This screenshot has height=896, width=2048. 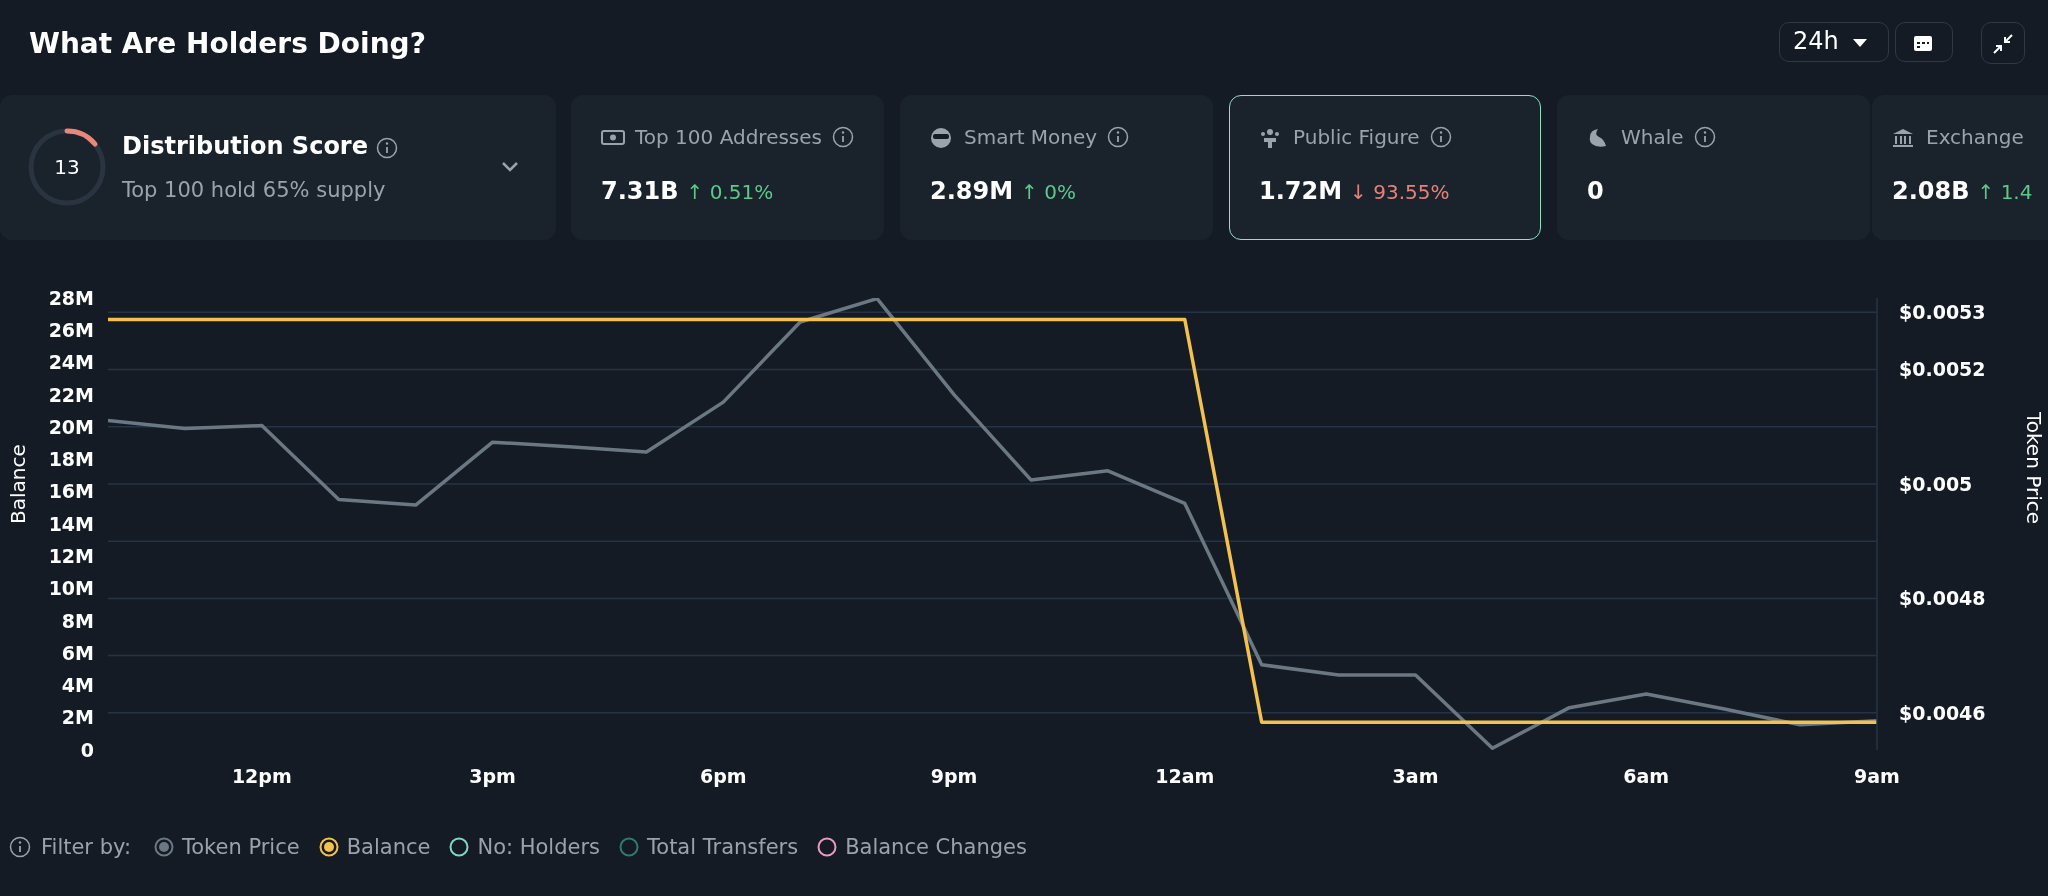 What do you see at coordinates (2005, 192) in the screenshot?
I see `text: ↑ 1.4` at bounding box center [2005, 192].